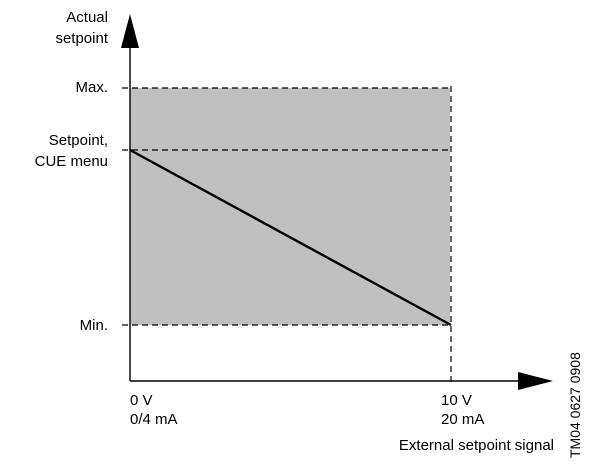  I want to click on y-axis-label-line2: setpoint, so click(81, 38).